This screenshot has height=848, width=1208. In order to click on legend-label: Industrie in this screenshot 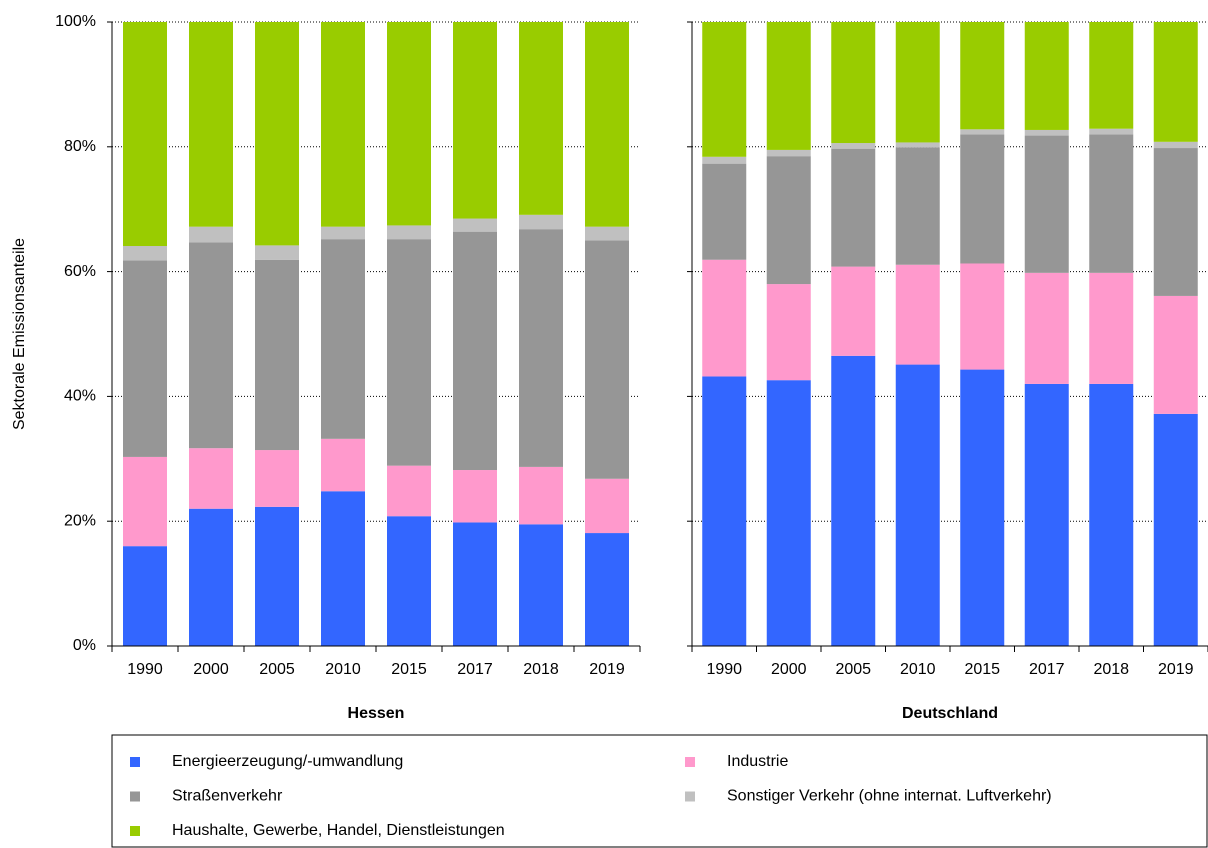, I will do `click(757, 761)`.